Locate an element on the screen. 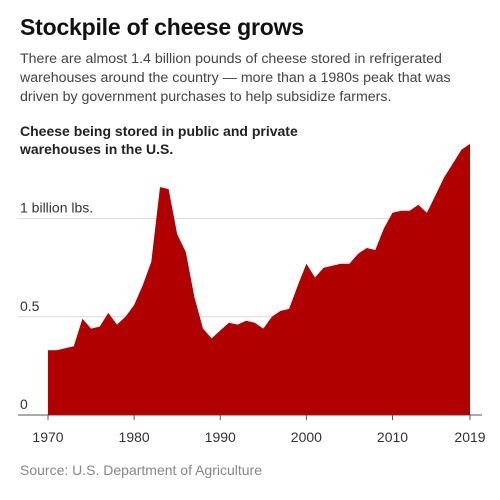 The height and width of the screenshot is (500, 500). x-tick-label: 2019 is located at coordinates (469, 437).